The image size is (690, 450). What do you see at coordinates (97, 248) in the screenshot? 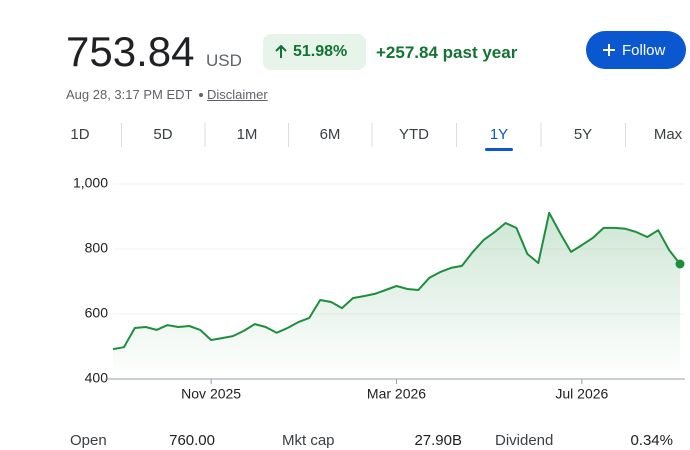
I see `y-tick-label: 800` at bounding box center [97, 248].